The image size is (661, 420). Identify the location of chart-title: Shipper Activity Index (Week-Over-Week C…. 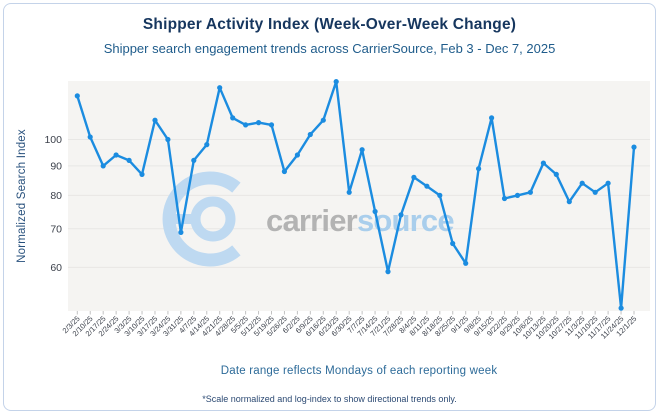
(329, 24).